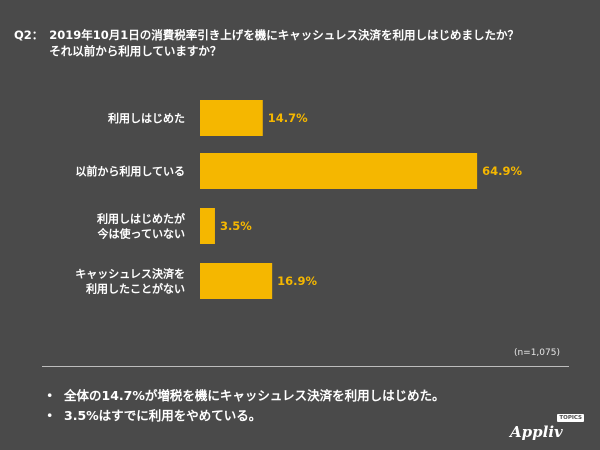 The image size is (600, 450). I want to click on value-label: 3.5%, so click(236, 226).